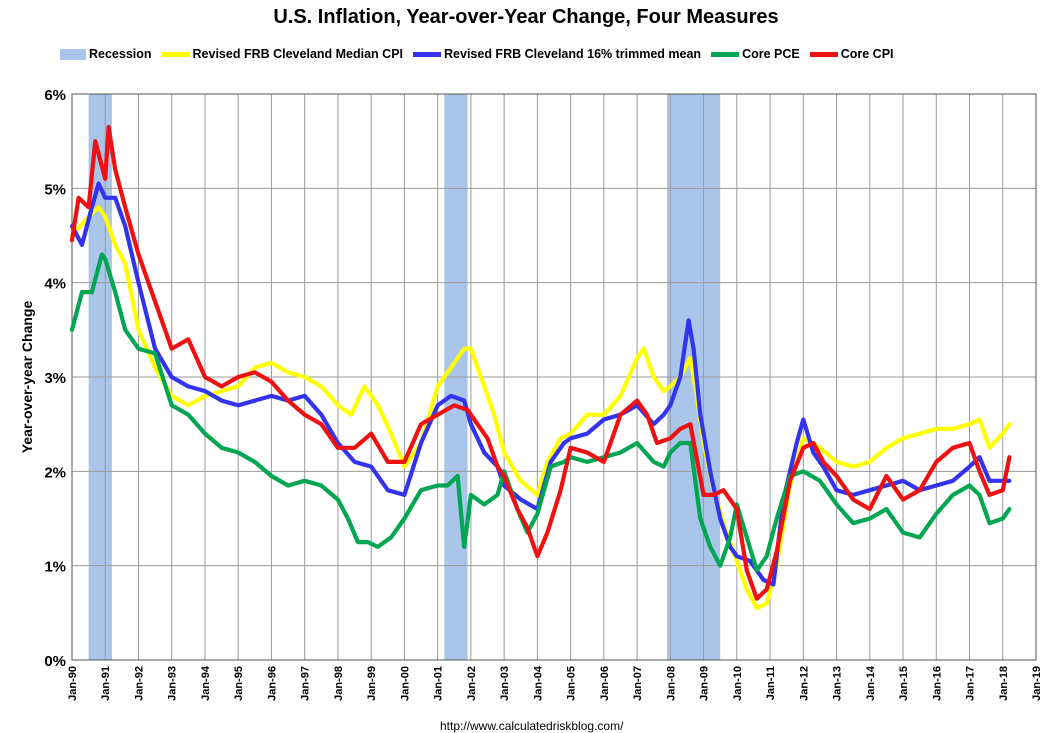  I want to click on x-tick-label-17: Jan-07, so click(638, 683).